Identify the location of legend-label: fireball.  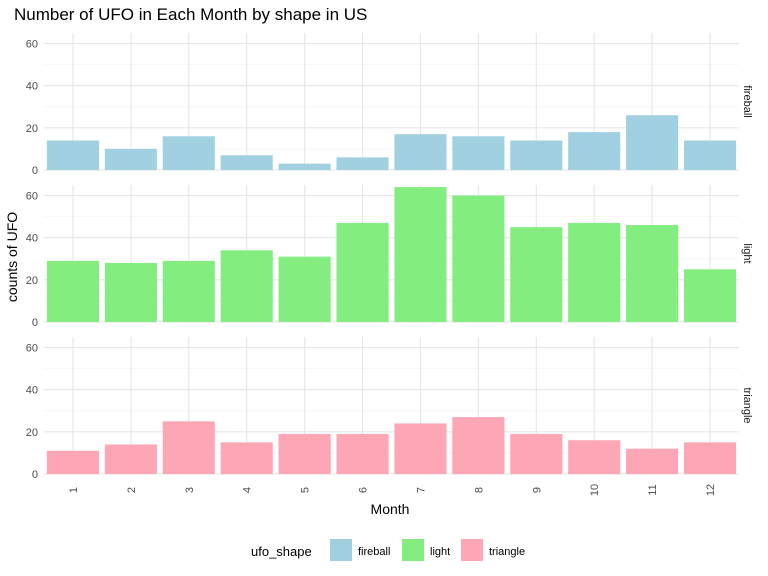
(374, 552).